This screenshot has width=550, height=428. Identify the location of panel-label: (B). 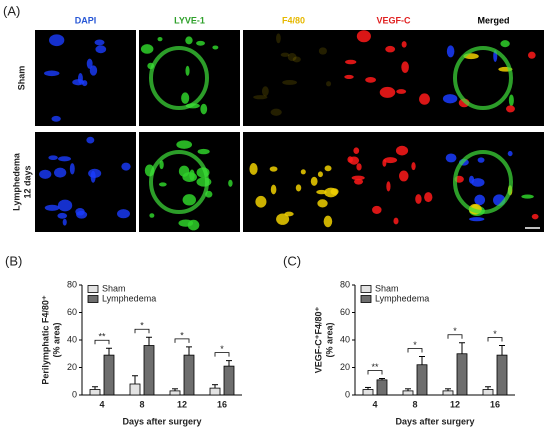
(13, 260).